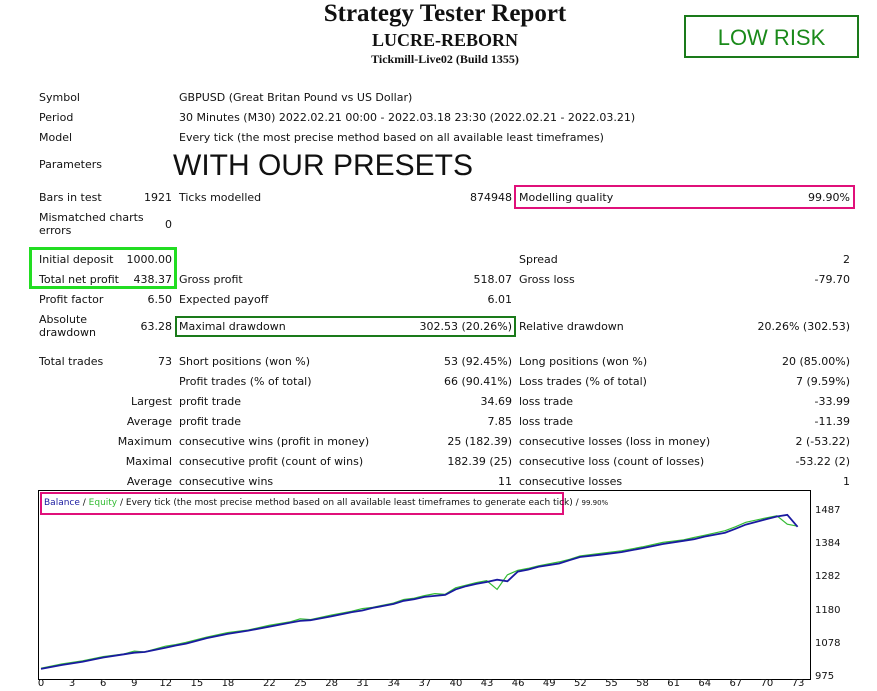  I want to click on avg-profit-label: profit trade, so click(210, 421).